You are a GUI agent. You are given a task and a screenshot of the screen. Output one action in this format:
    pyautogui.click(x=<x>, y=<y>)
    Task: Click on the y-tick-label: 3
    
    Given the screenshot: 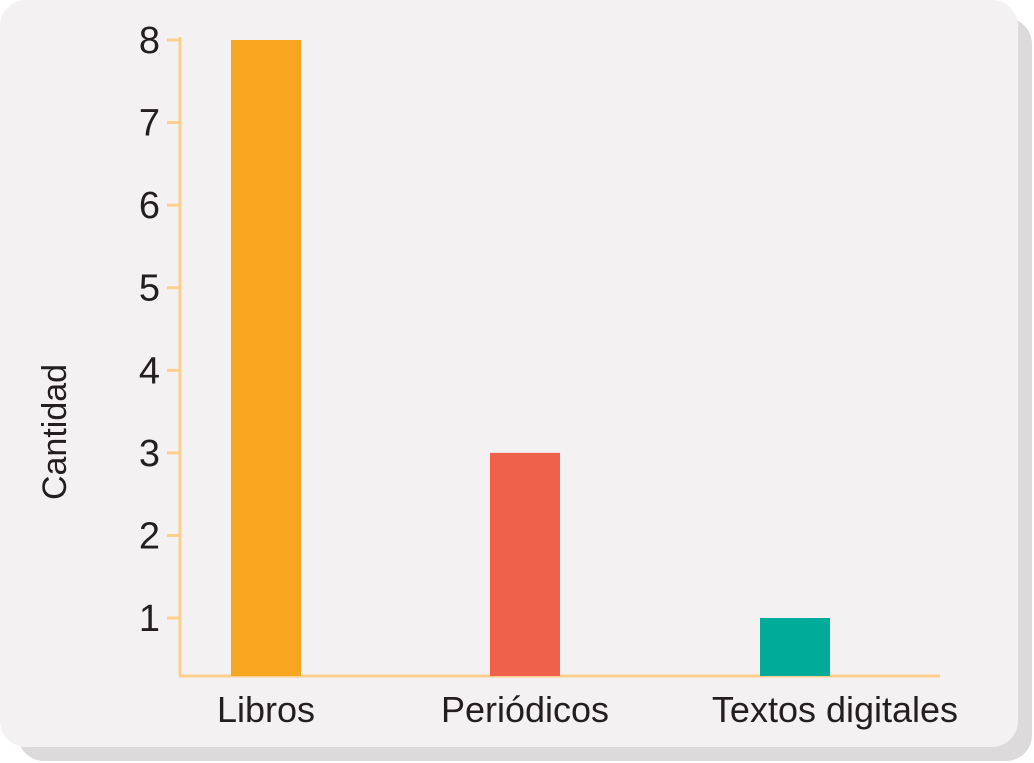 What is the action you would take?
    pyautogui.click(x=149, y=454)
    